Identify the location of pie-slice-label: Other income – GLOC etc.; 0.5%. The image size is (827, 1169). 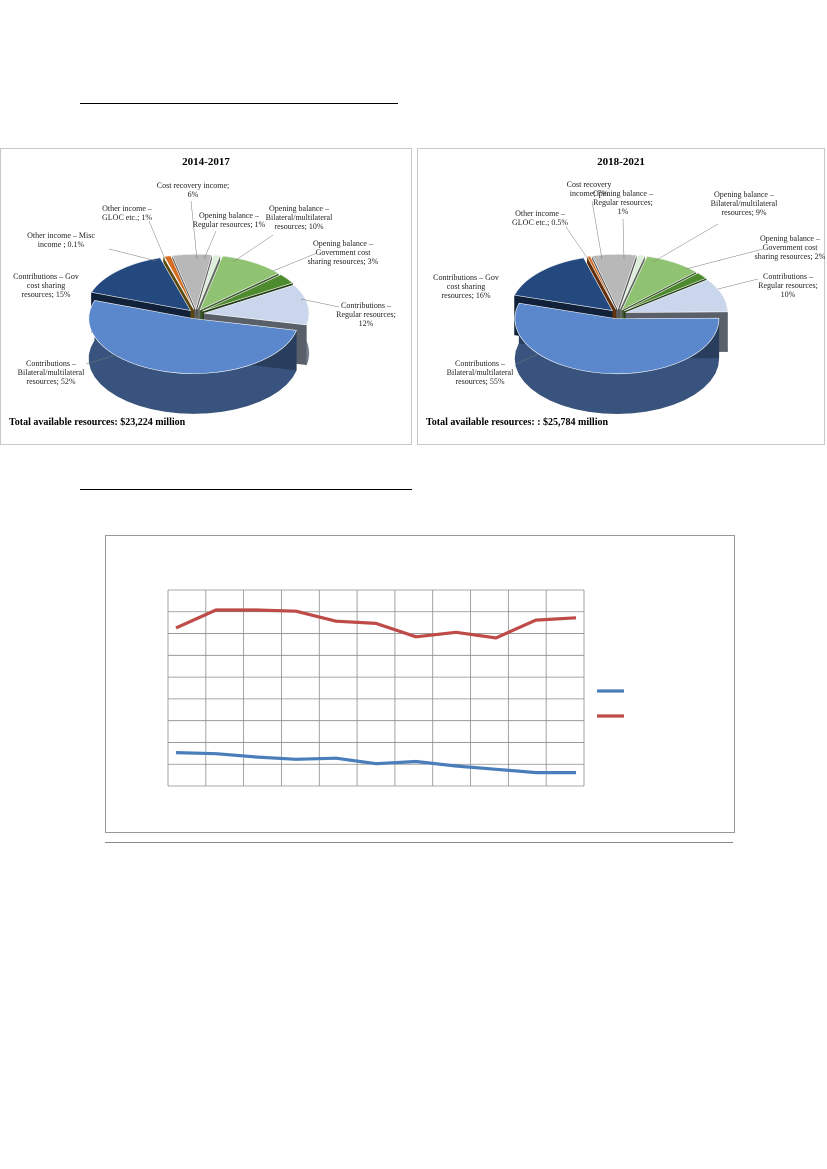
(540, 218).